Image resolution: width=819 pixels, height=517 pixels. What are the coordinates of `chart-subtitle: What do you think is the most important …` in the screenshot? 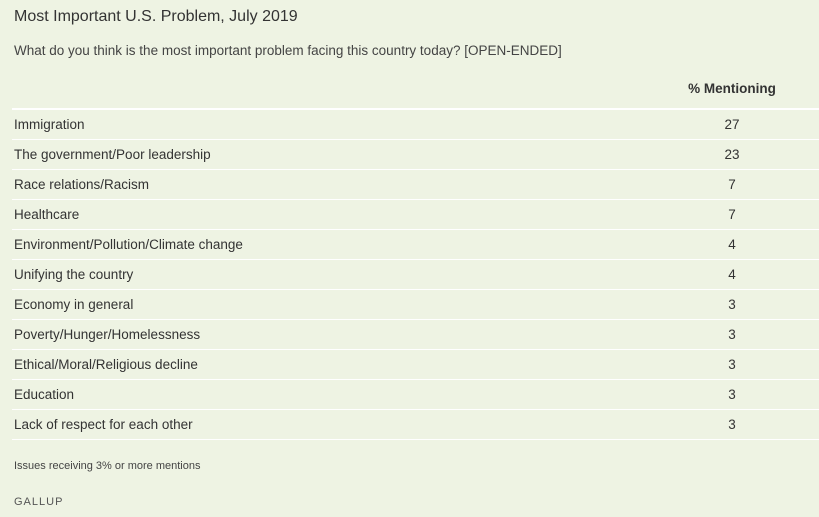 It's located at (288, 50).